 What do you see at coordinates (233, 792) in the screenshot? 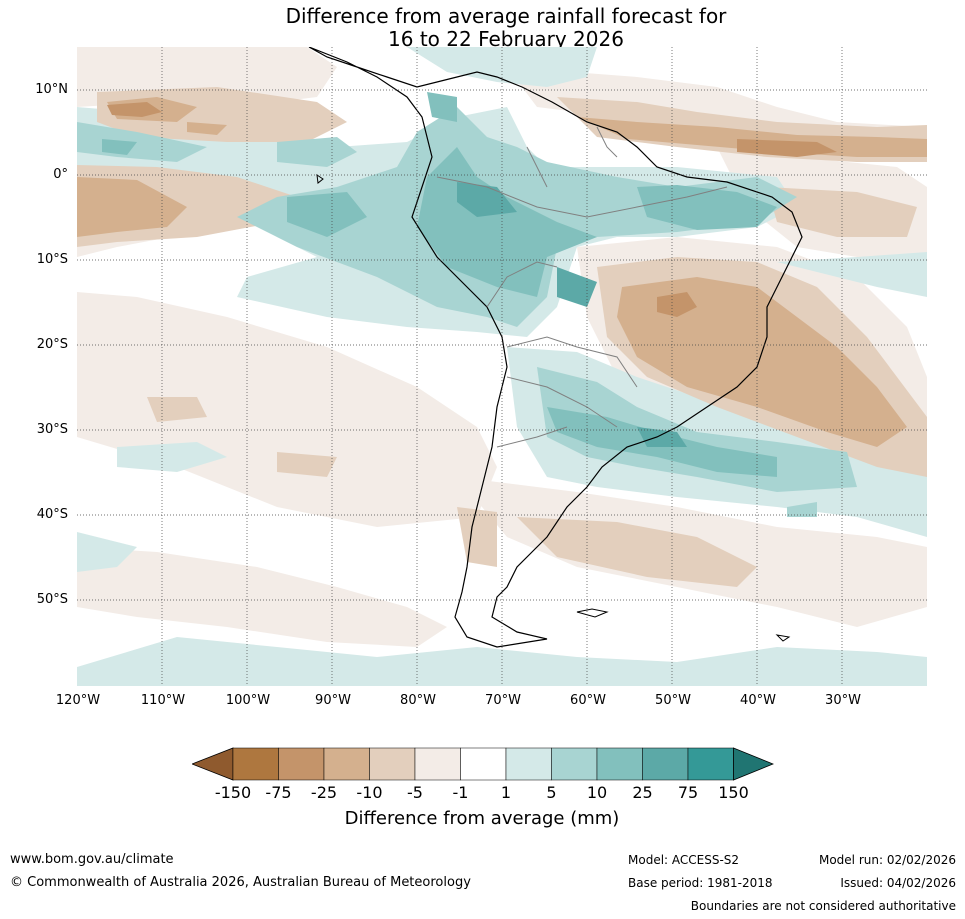
I see `colorbar-tick: -150` at bounding box center [233, 792].